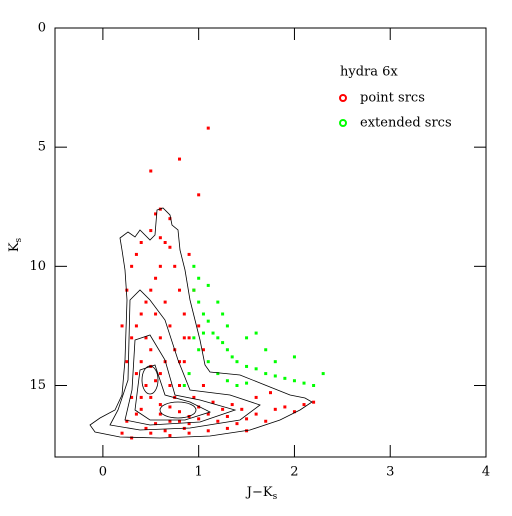 Image resolution: width=512 pixels, height=516 pixels. I want to click on x-label-sub: s, so click(275, 497).